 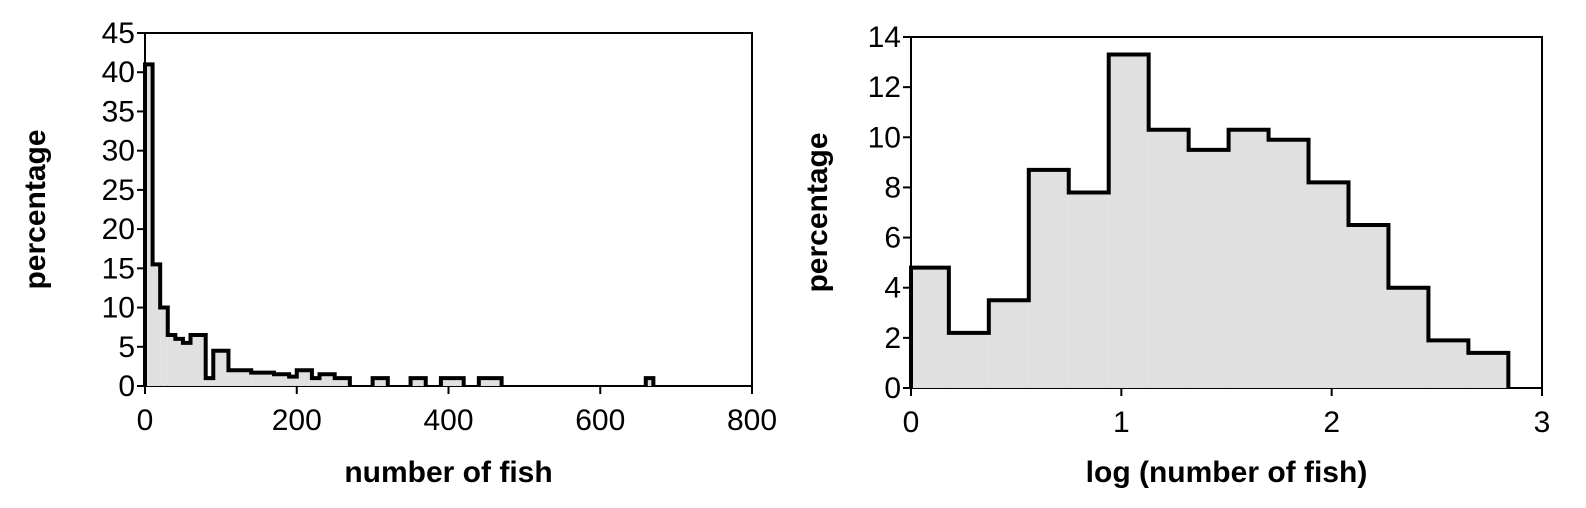 What do you see at coordinates (1331, 422) in the screenshot?
I see `x-tick-label: 2` at bounding box center [1331, 422].